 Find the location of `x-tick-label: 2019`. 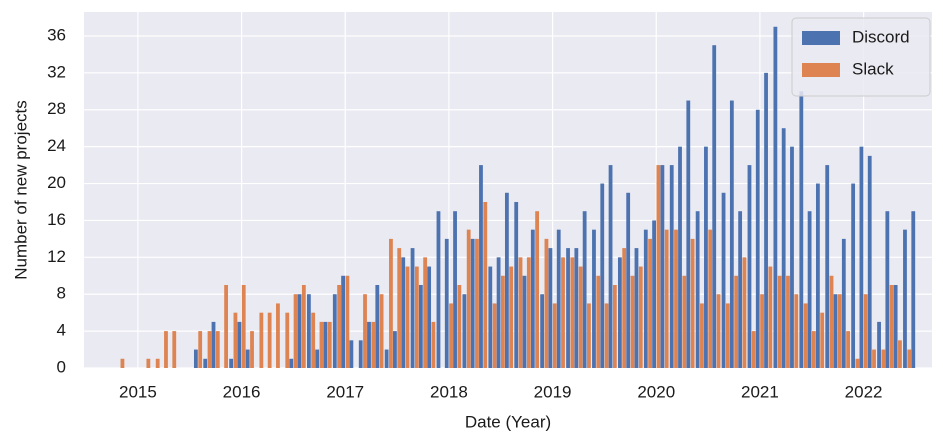

x-tick-label: 2019 is located at coordinates (553, 391).